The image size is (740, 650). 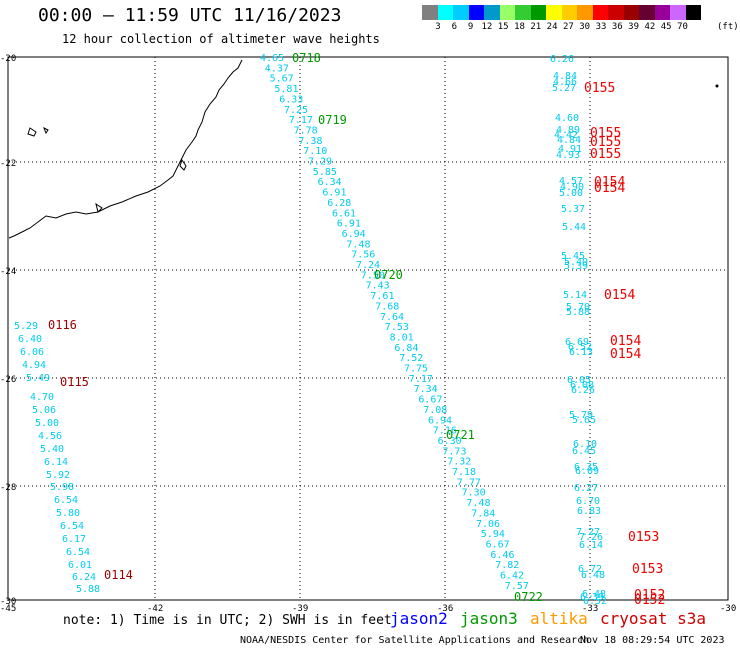 What do you see at coordinates (478, 503) in the screenshot?
I see `swh-reading: 7.48` at bounding box center [478, 503].